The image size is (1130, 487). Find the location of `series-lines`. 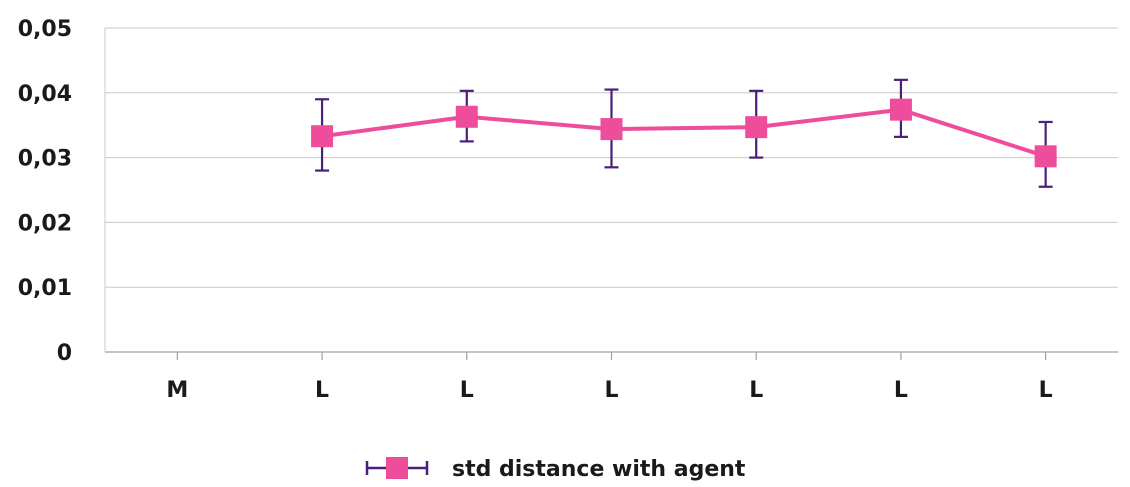

series-lines is located at coordinates (684, 133).